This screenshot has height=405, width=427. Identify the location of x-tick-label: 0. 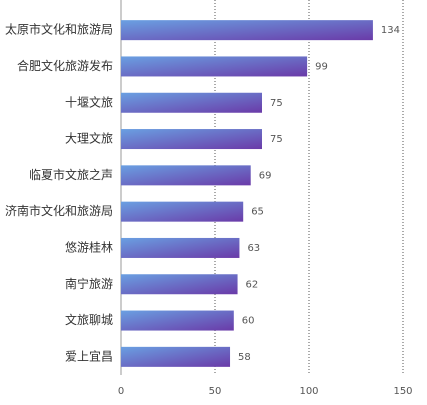
(121, 391).